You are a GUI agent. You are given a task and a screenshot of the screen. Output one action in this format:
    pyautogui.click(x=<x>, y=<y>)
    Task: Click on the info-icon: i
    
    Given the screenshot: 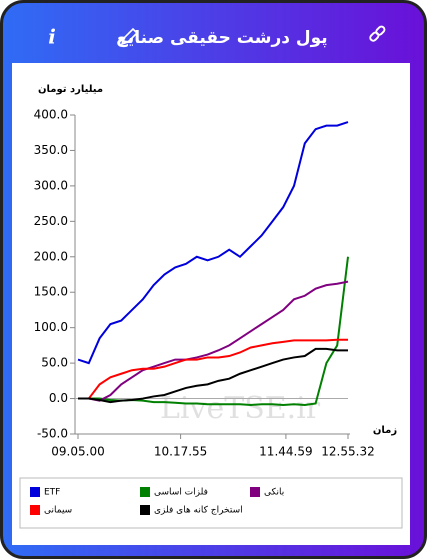 What is the action you would take?
    pyautogui.click(x=52, y=37)
    